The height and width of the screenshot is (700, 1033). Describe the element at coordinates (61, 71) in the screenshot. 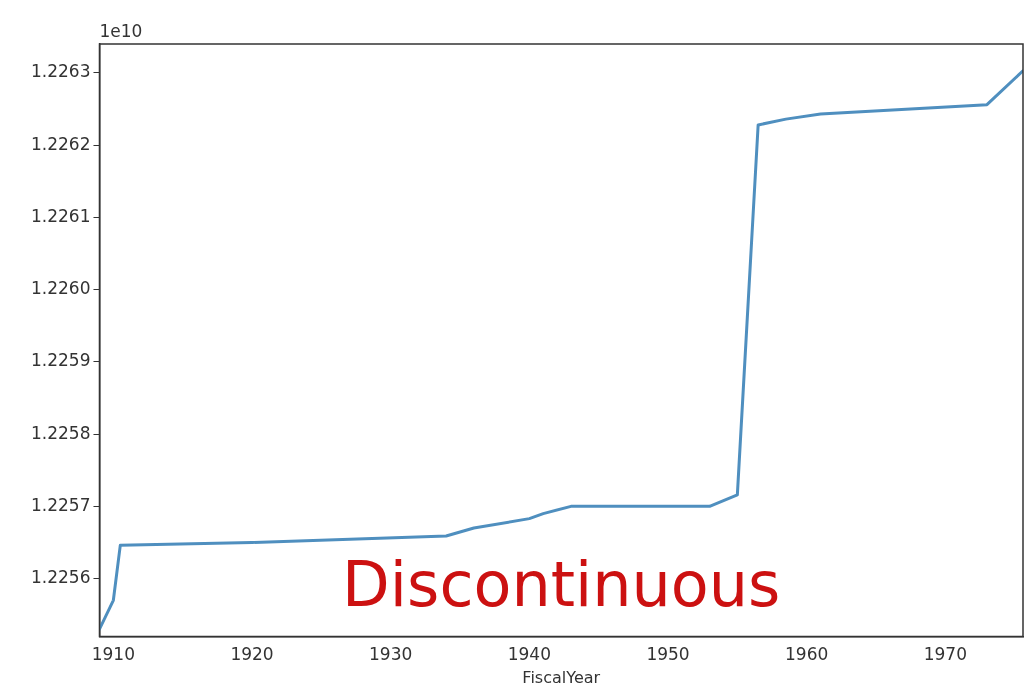

I see `y-tick-label: 1.2263` at that location.